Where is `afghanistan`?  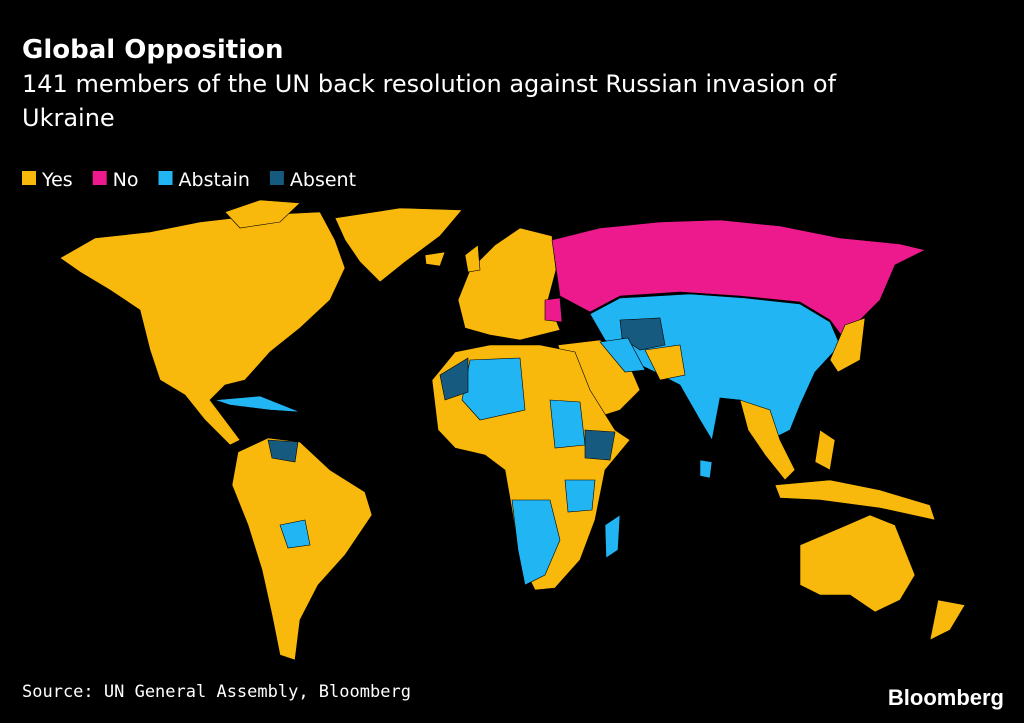 afghanistan is located at coordinates (665, 362).